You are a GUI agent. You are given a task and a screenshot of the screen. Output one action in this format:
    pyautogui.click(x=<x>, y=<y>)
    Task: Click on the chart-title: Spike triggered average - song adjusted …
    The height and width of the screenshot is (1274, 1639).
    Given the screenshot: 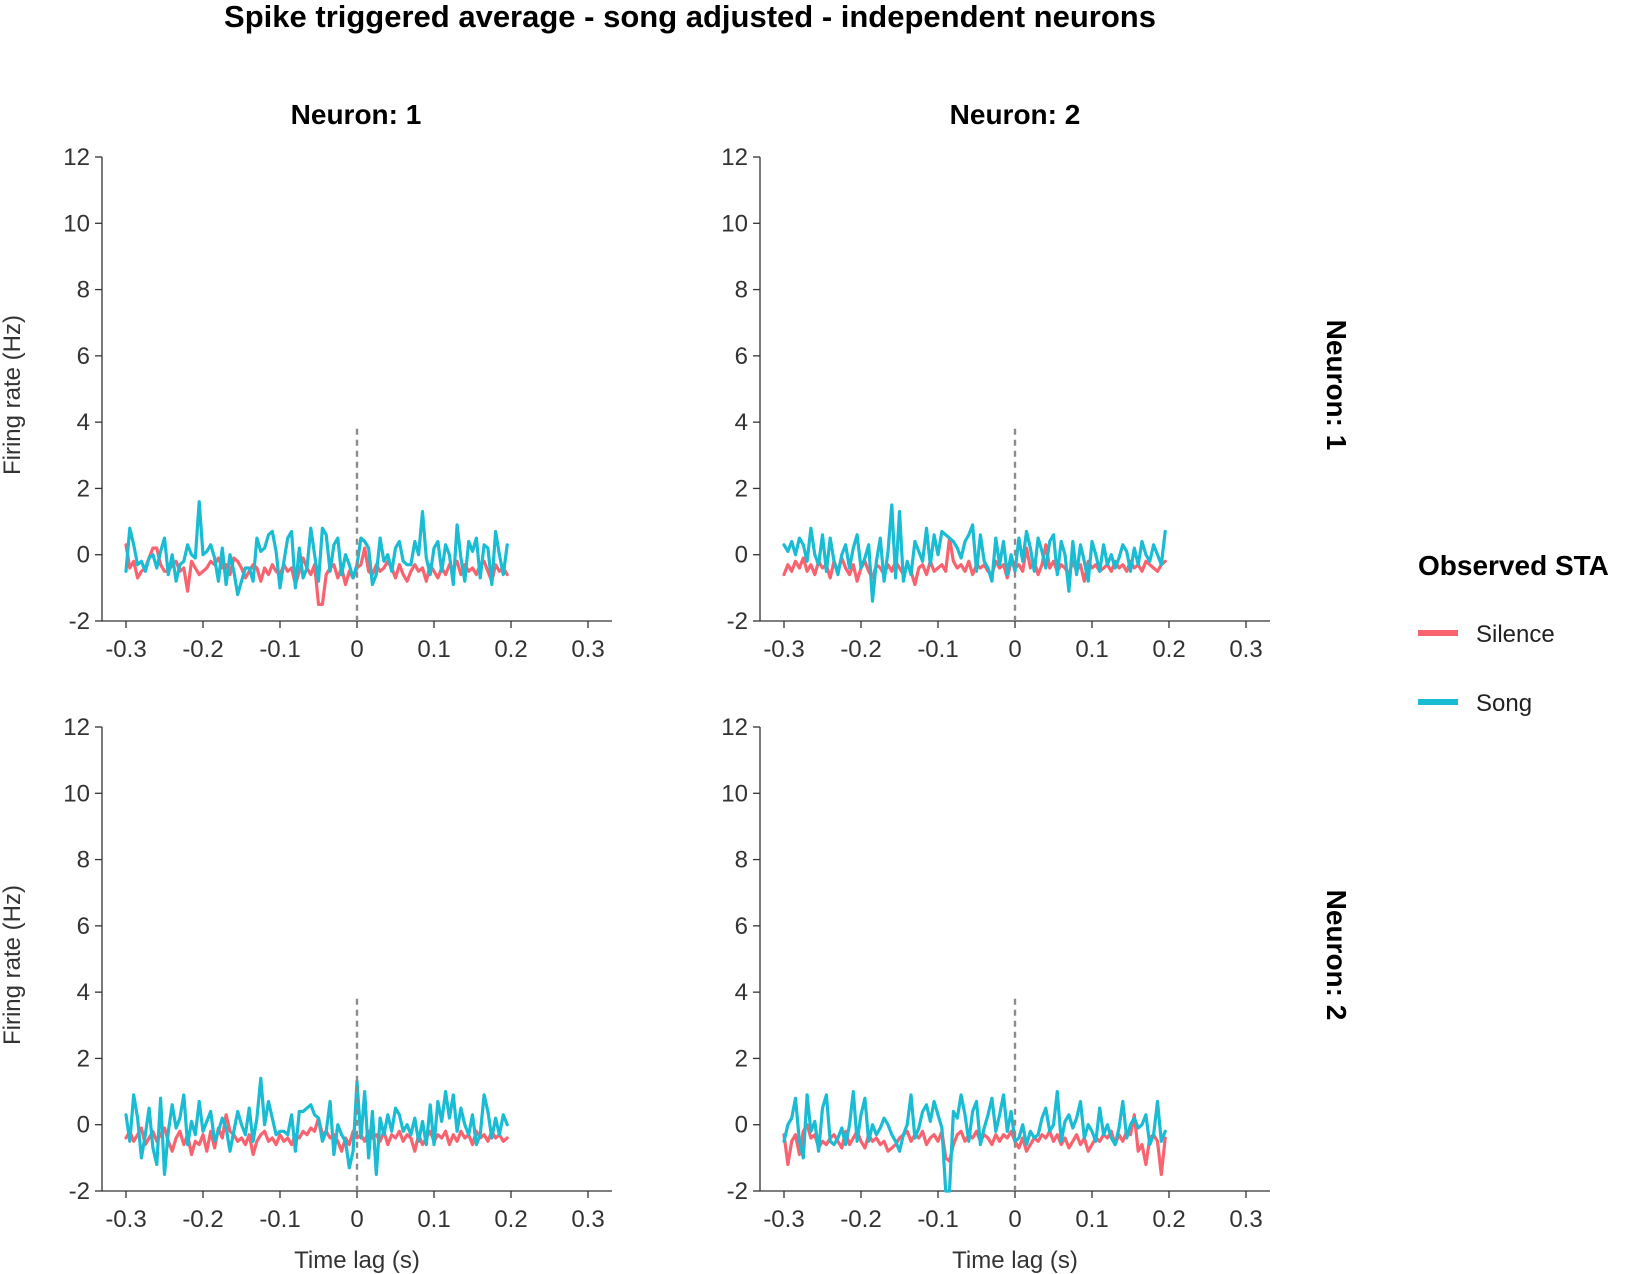 What is the action you would take?
    pyautogui.click(x=690, y=17)
    